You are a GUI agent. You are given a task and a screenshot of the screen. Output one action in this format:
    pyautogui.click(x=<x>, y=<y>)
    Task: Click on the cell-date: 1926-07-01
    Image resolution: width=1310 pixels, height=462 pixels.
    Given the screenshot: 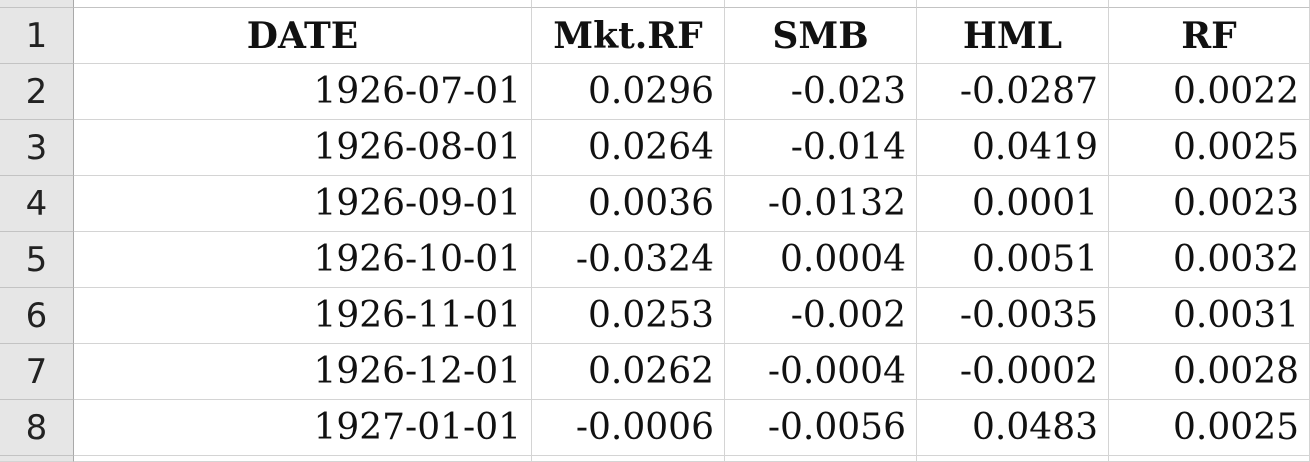 What is the action you would take?
    pyautogui.click(x=303, y=92)
    